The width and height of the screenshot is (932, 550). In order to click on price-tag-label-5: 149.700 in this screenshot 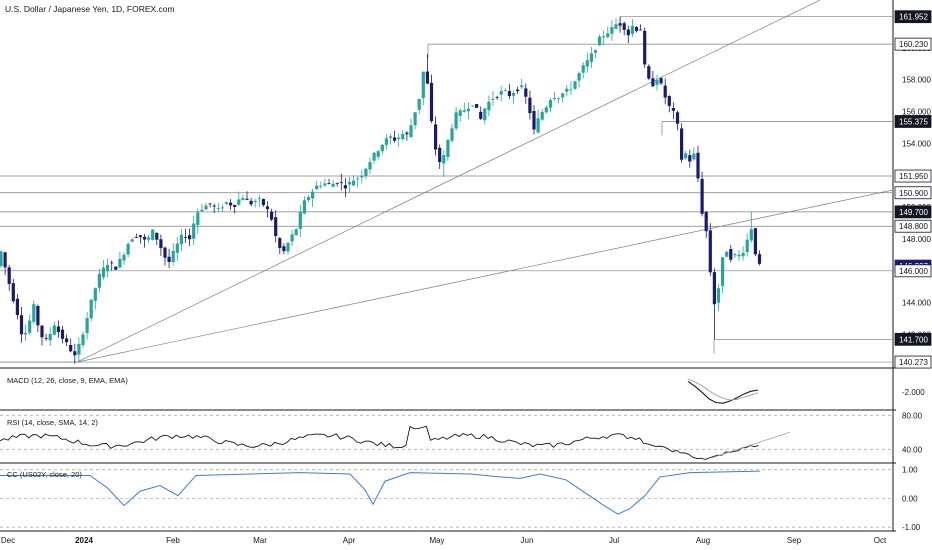, I will do `click(913, 212)`.